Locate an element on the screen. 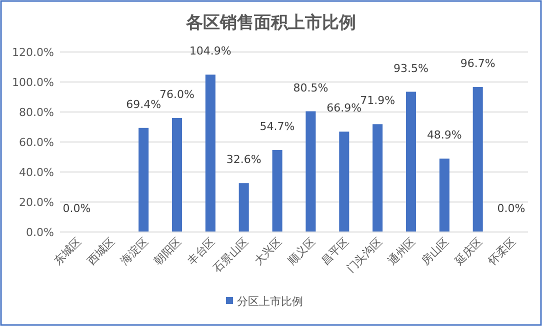 This screenshot has height=326, width=542. data-label: 54.7% is located at coordinates (277, 126).